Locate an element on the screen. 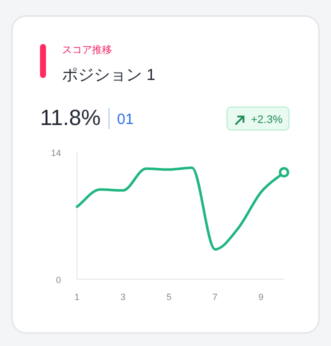  text: 01 is located at coordinates (125, 119).